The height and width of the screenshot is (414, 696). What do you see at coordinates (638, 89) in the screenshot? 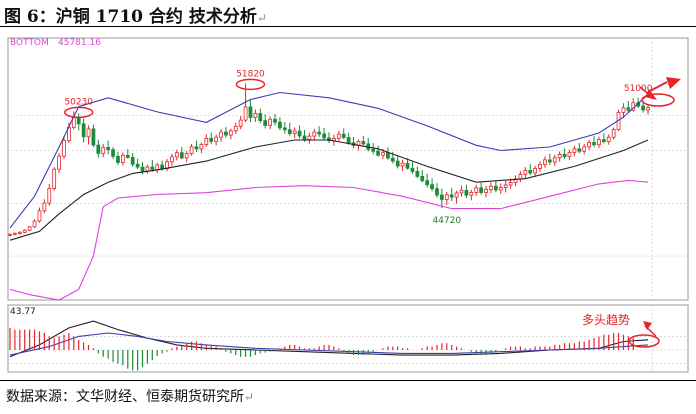
I see `price-annotation: 51000` at bounding box center [638, 89].